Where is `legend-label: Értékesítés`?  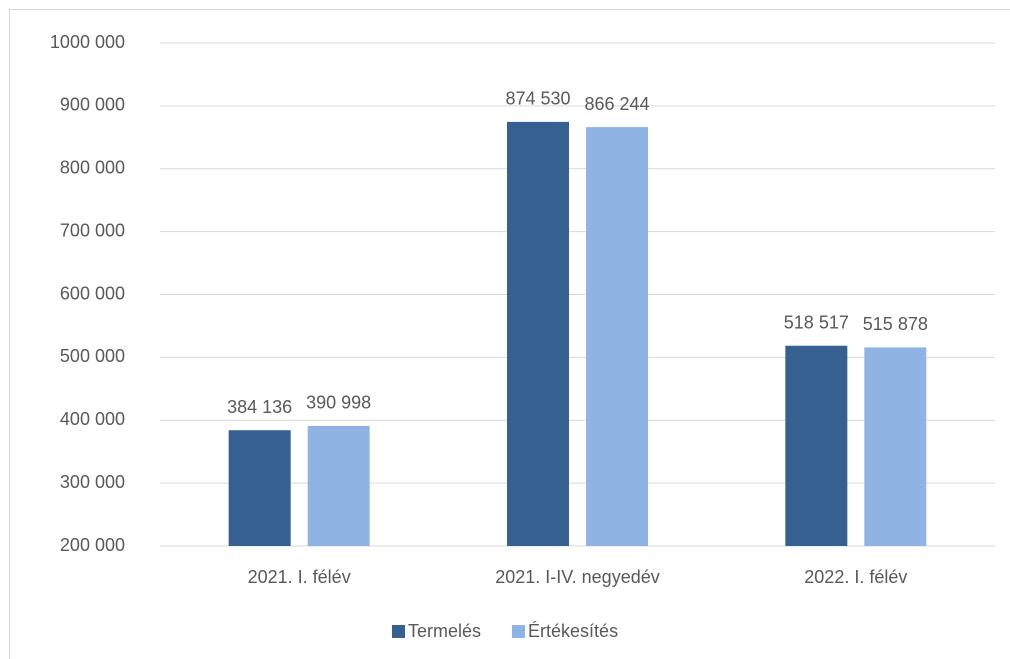 legend-label: Értékesítés is located at coordinates (573, 631).